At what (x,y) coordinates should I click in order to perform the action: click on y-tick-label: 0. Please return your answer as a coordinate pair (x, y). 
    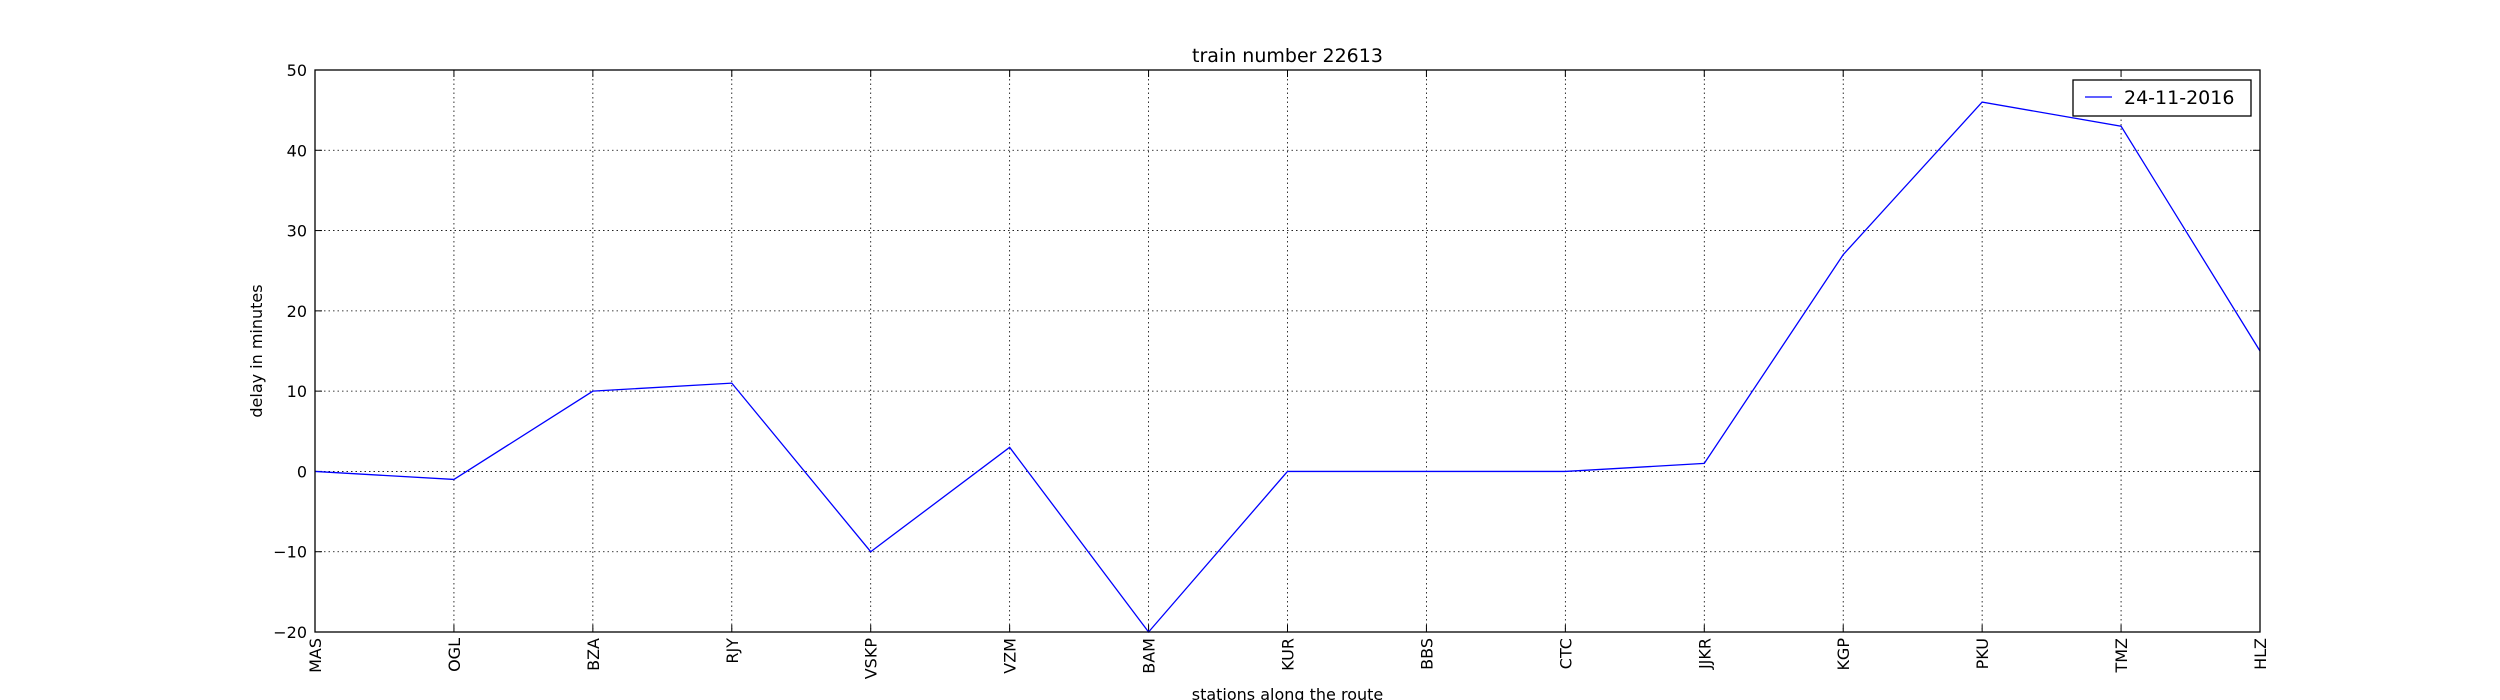
    Looking at the image, I should click on (302, 471).